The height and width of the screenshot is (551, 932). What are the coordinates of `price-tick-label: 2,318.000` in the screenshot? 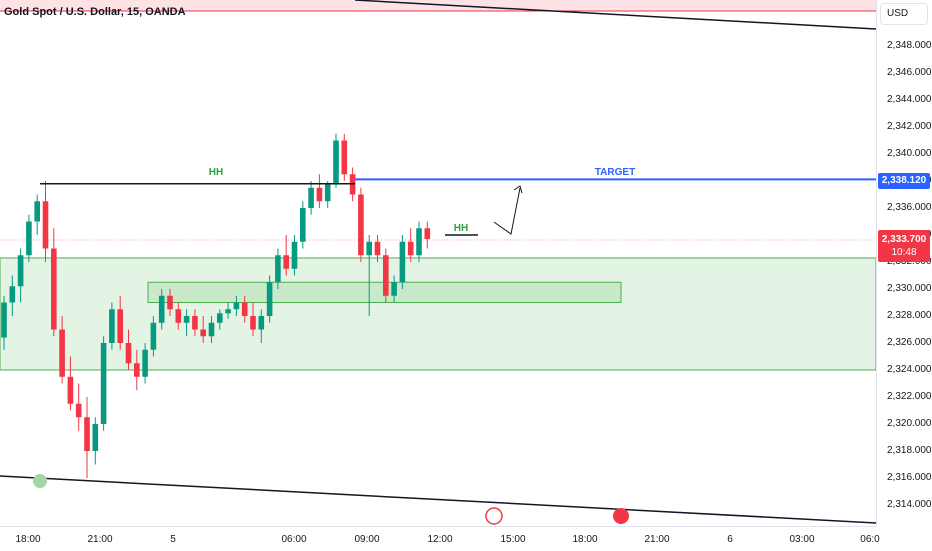 It's located at (909, 450).